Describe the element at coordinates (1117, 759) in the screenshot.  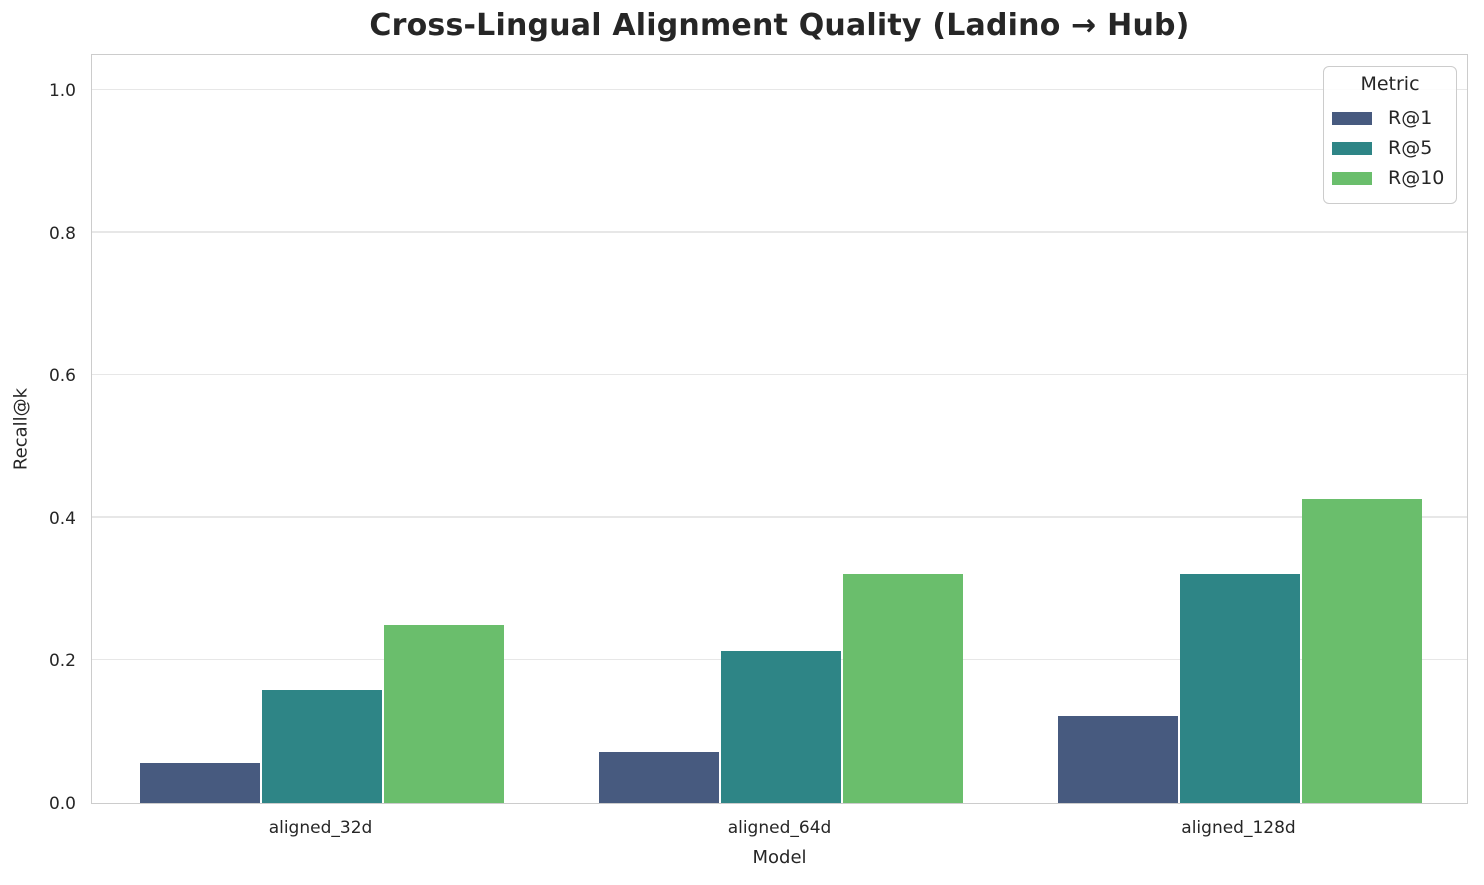
I see `bar-r1-aligned_128d` at that location.